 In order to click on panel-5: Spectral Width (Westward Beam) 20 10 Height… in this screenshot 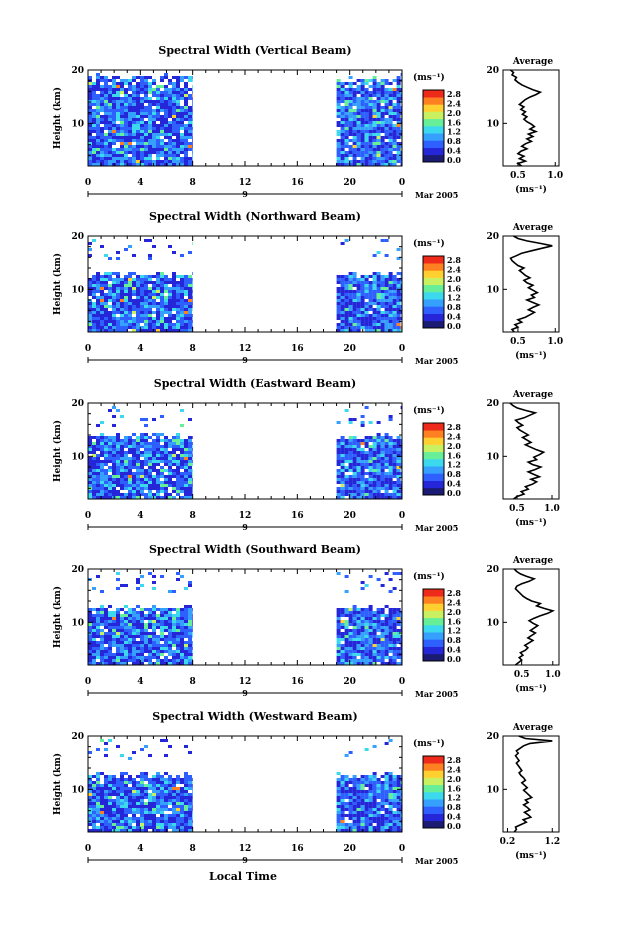, I will do `click(306, 788)`.